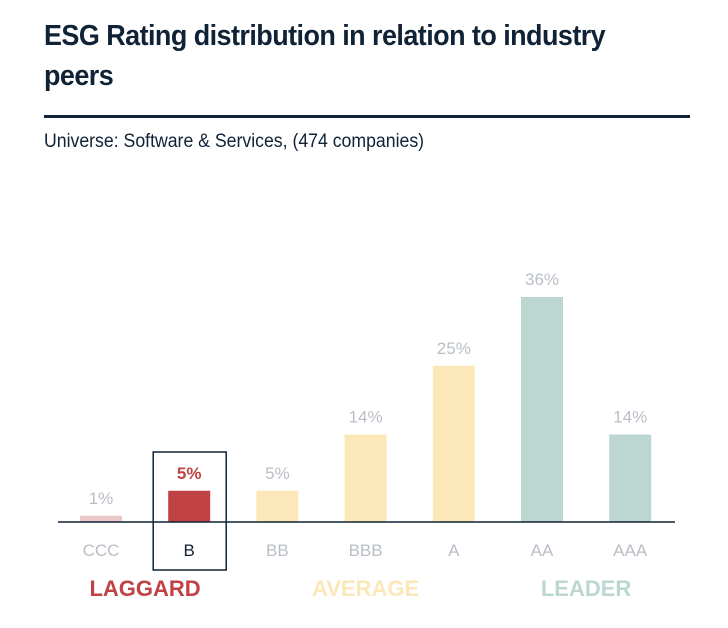  I want to click on category-label-ccc: CCC, so click(101, 550).